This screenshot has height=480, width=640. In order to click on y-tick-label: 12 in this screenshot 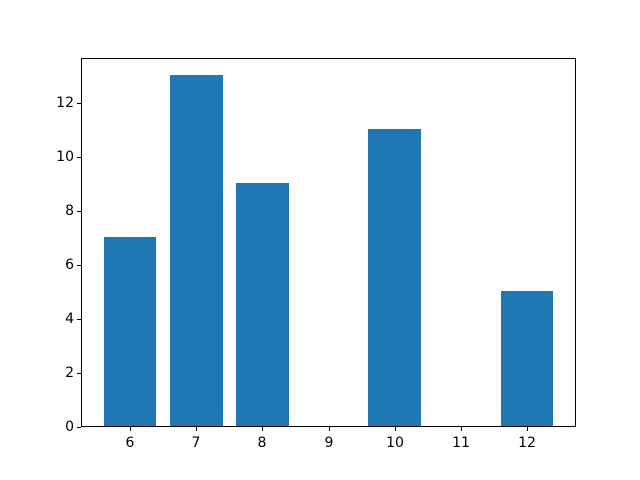, I will do `click(65, 103)`.